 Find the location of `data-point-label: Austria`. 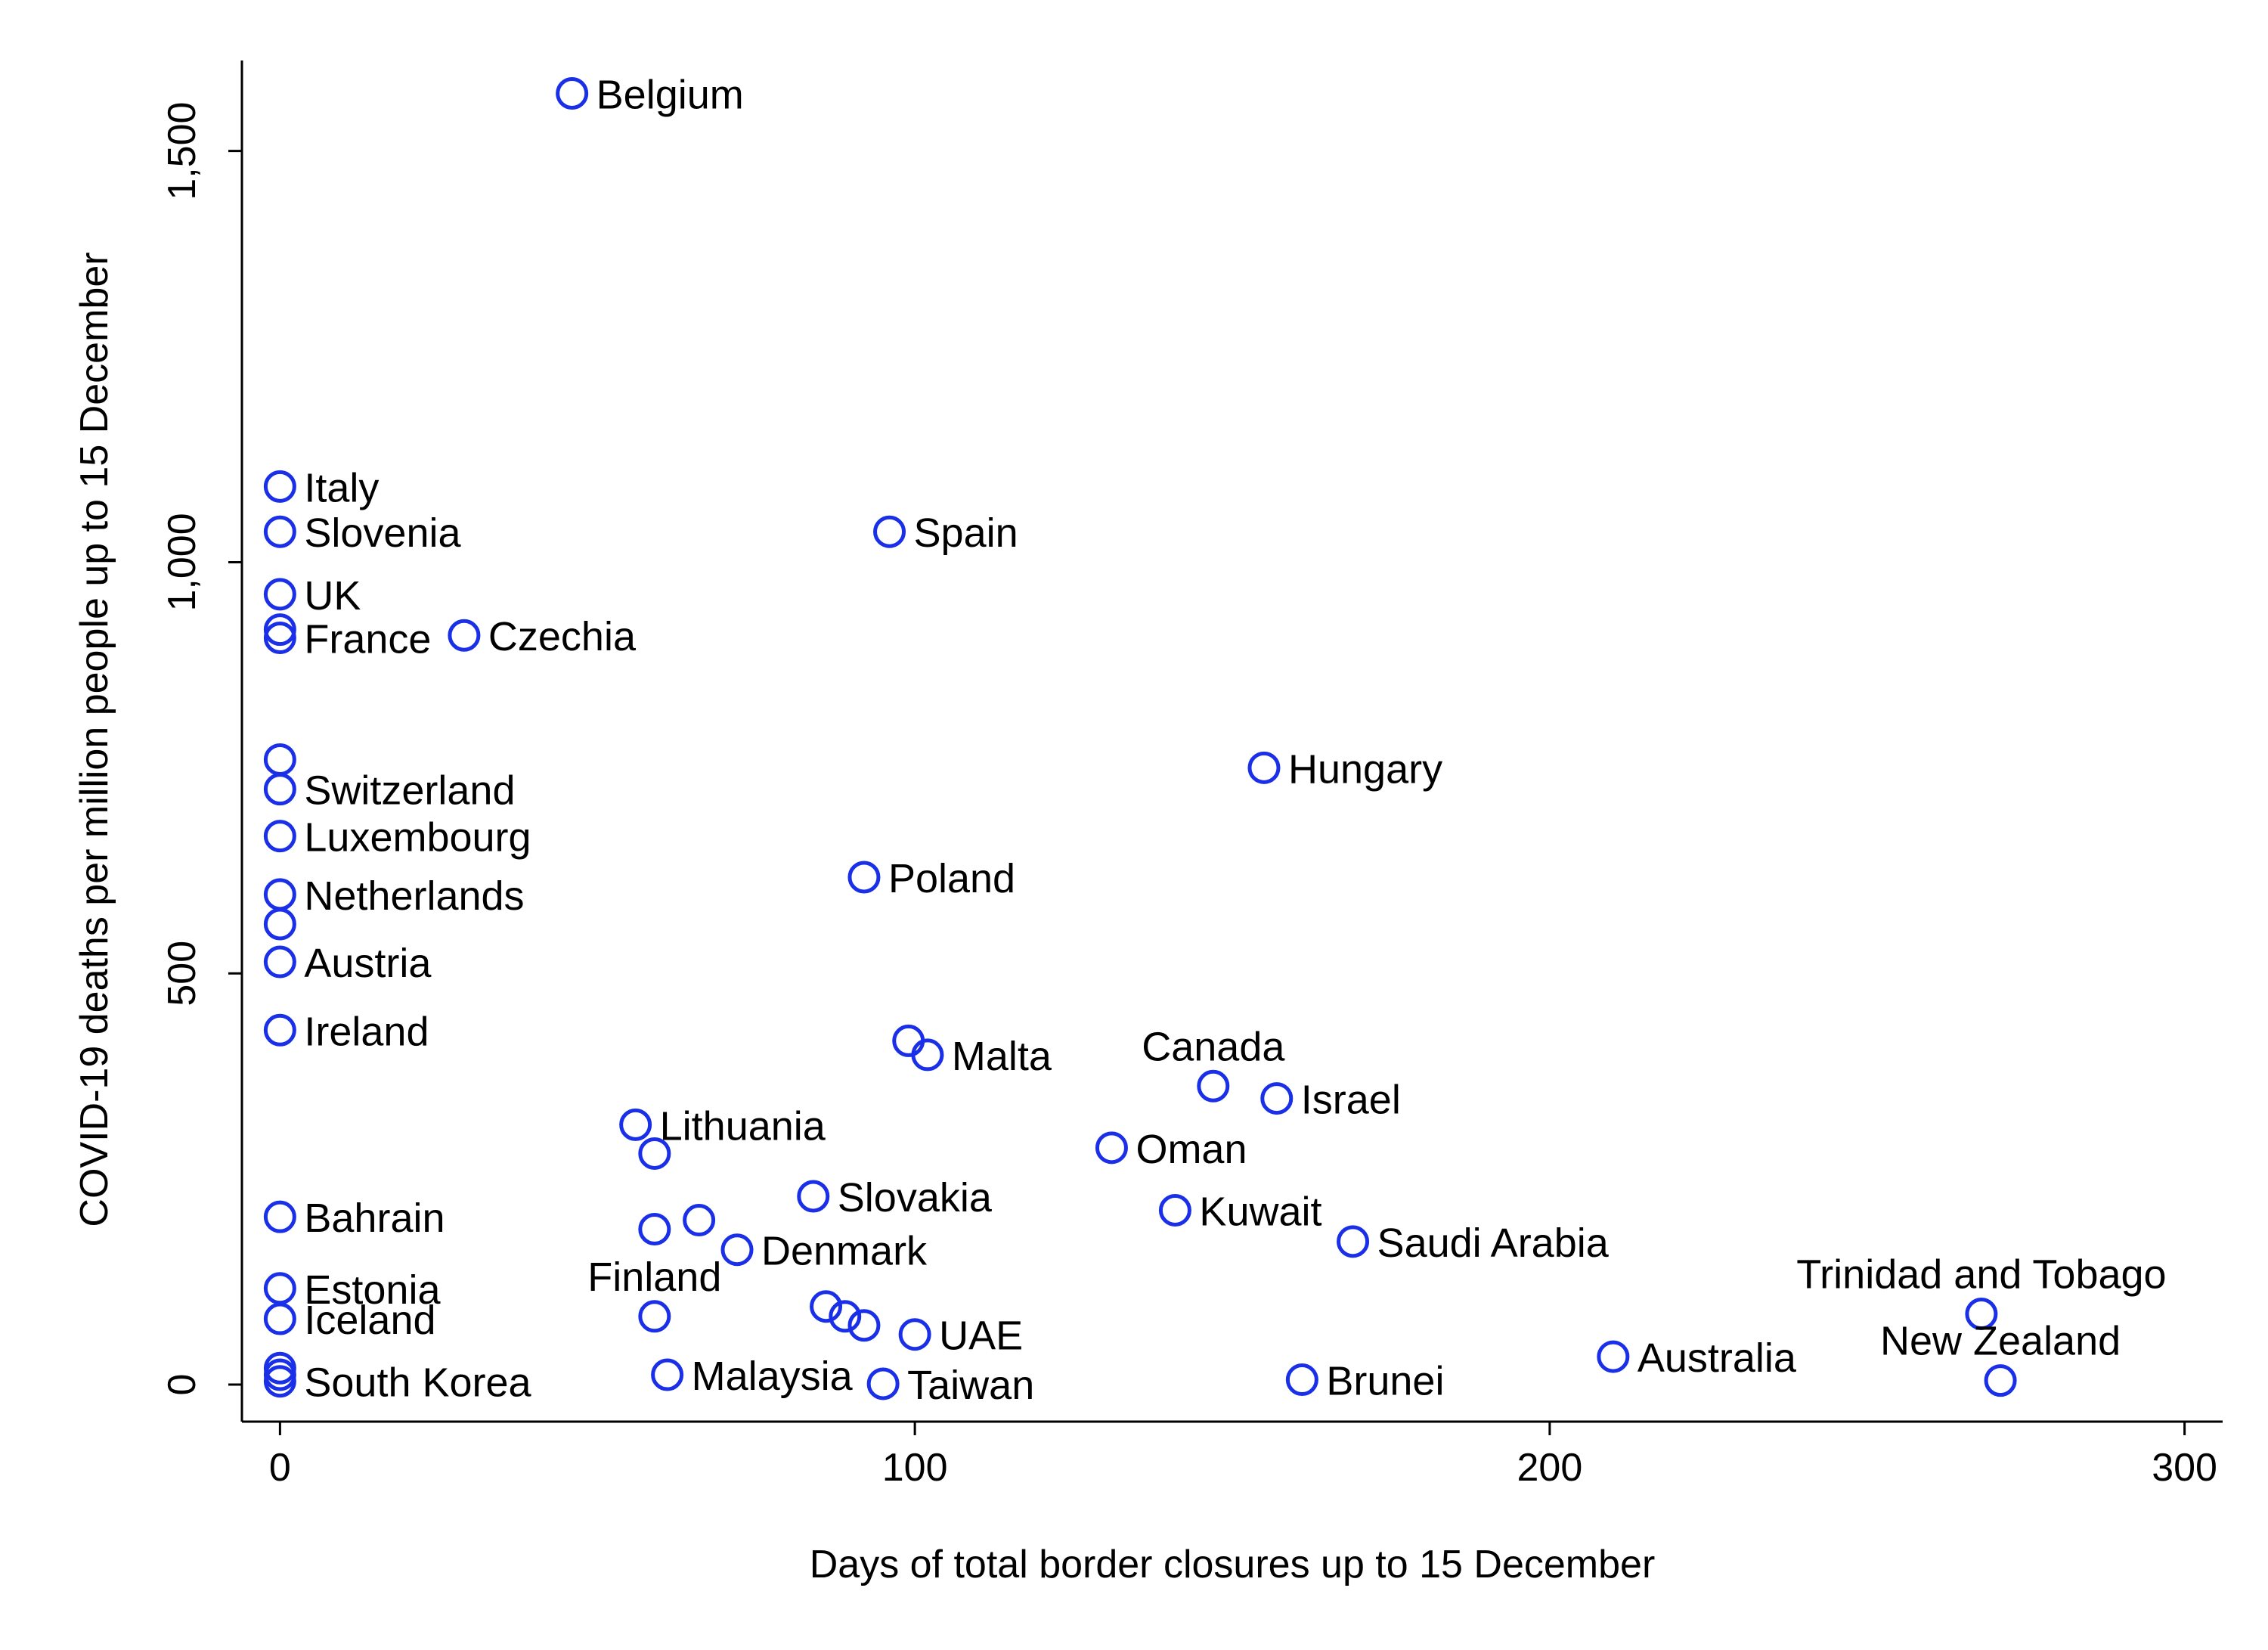

data-point-label: Austria is located at coordinates (368, 964).